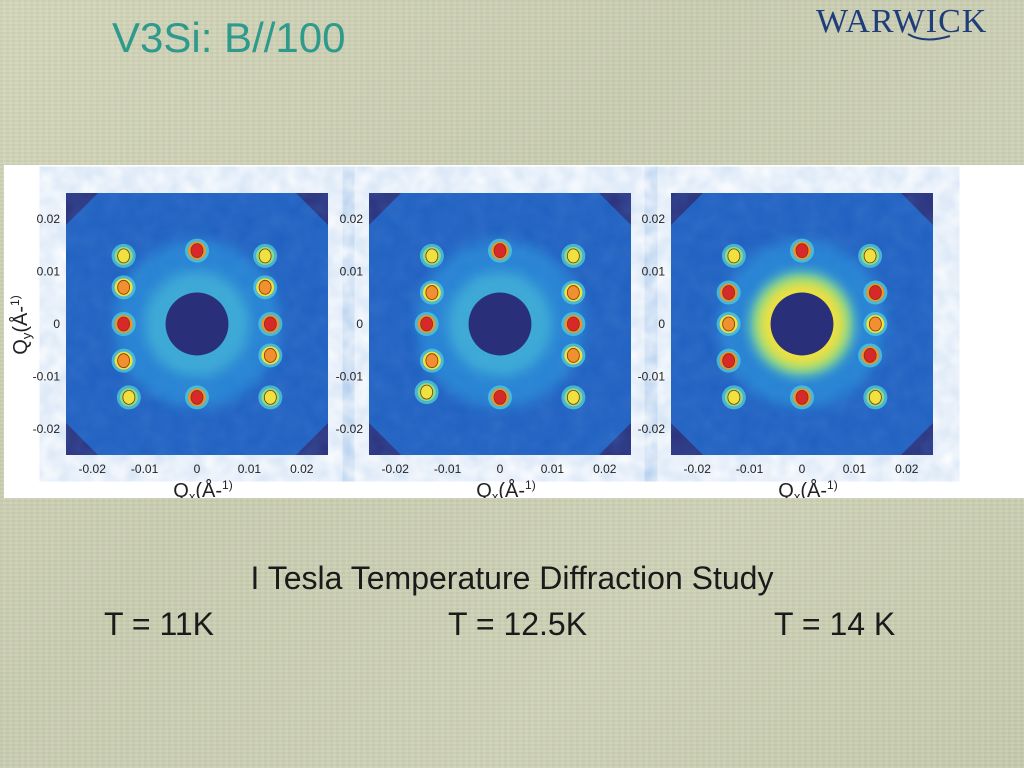 This screenshot has height=768, width=1024. What do you see at coordinates (835, 624) in the screenshot?
I see `temperature-label-3: T = 14 K` at bounding box center [835, 624].